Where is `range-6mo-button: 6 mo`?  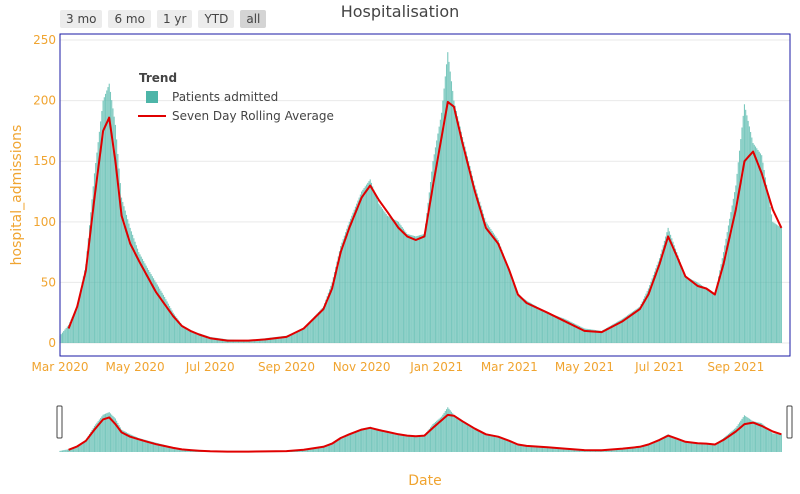
range-6mo-button: 6 mo is located at coordinates (129, 19).